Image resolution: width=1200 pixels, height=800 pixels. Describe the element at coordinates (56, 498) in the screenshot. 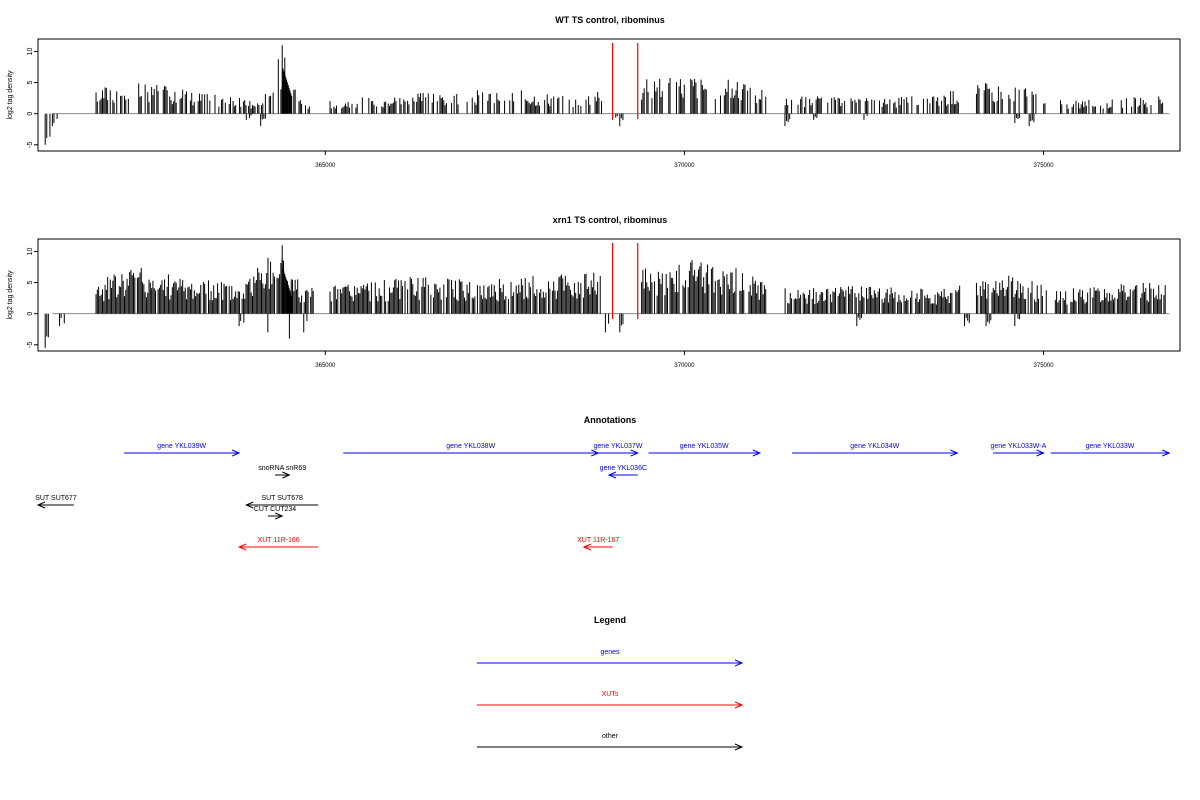

I see `feature-label: SUT SUT677` at that location.